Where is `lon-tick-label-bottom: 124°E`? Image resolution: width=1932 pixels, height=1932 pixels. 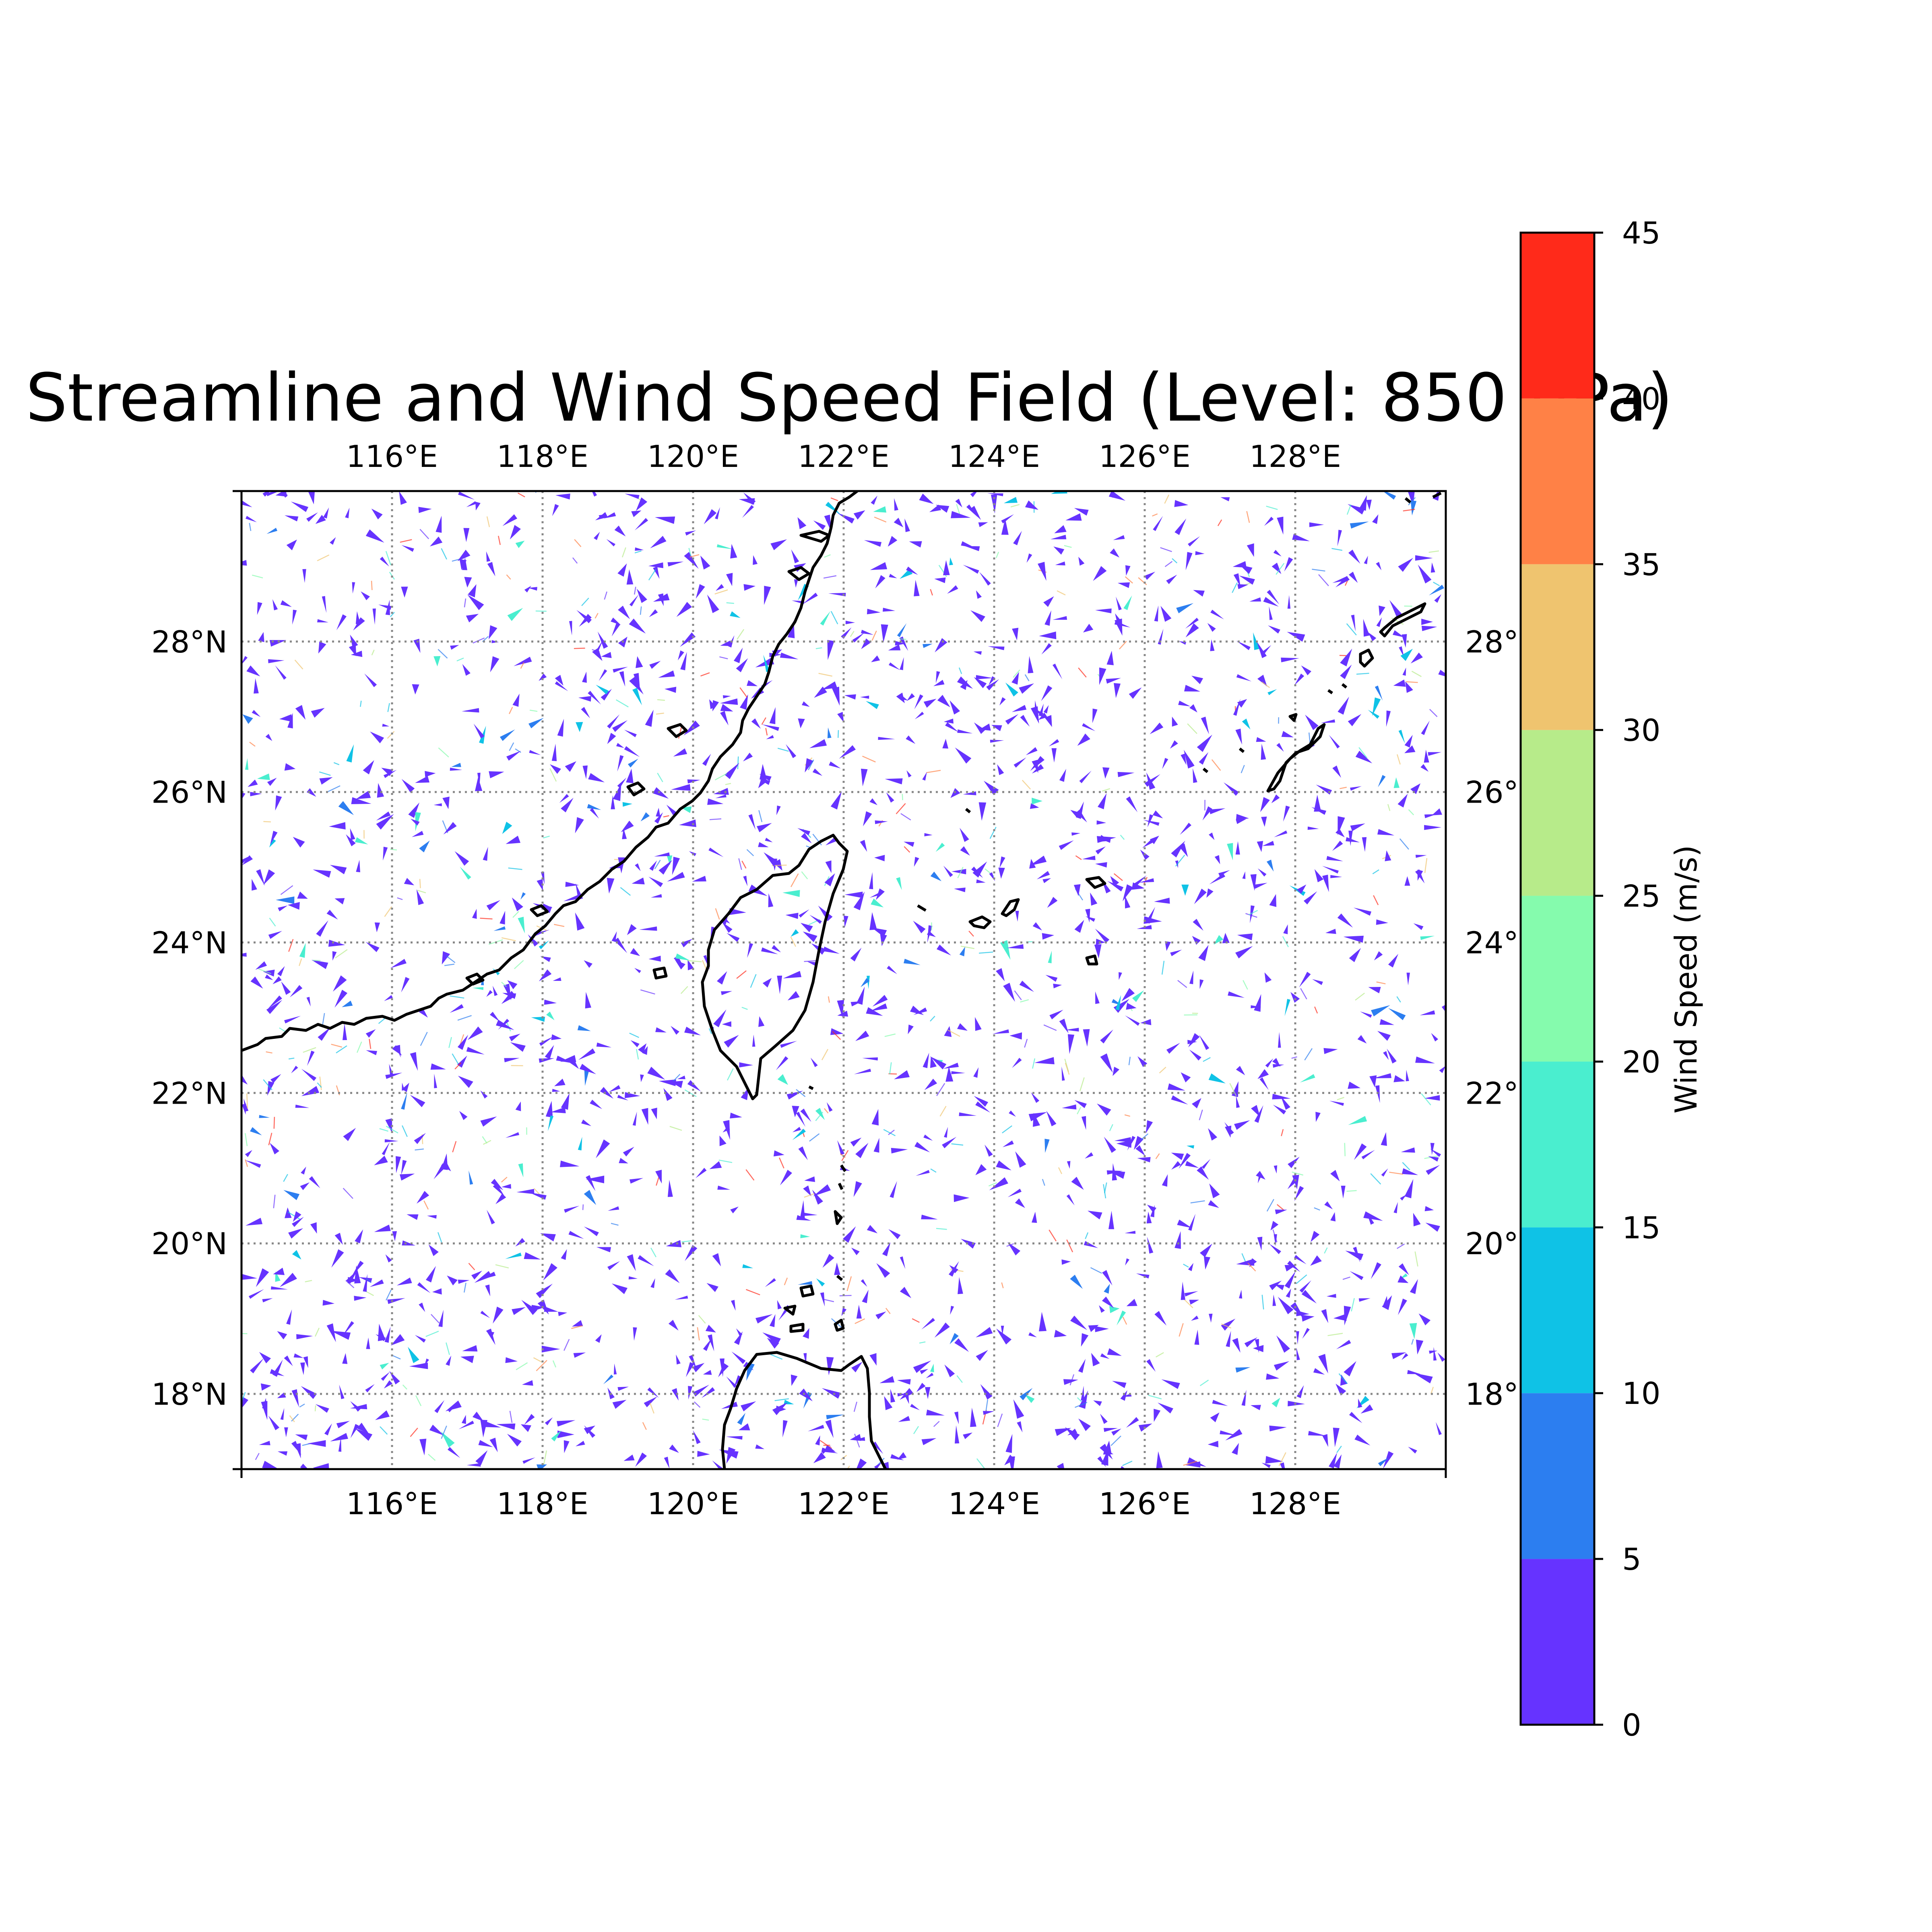
lon-tick-label-bottom: 124°E is located at coordinates (994, 1503).